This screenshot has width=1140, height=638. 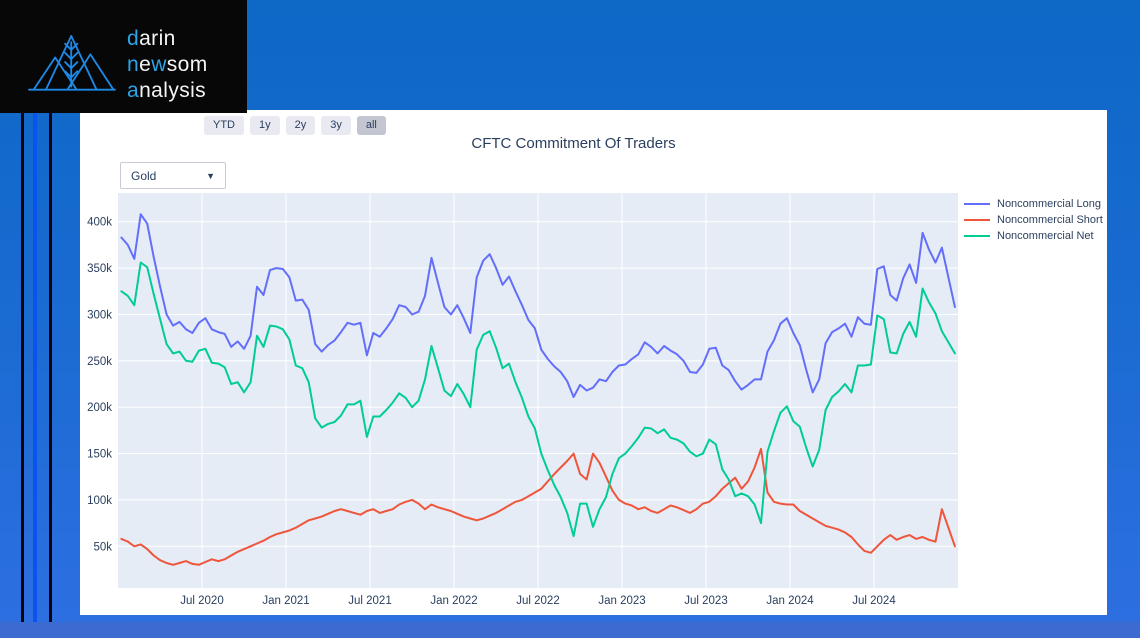 I want to click on commodity-select-value: Gold, so click(x=144, y=175).